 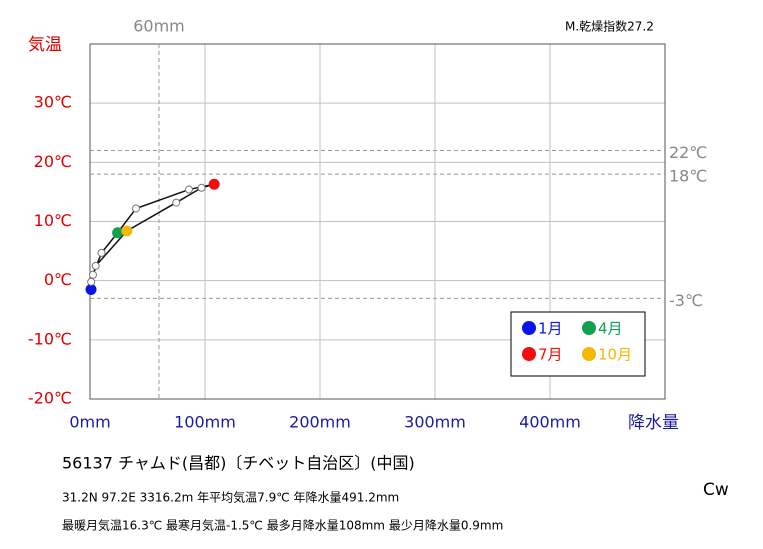 I want to click on x-tick-label: 0mm, so click(x=89, y=422).